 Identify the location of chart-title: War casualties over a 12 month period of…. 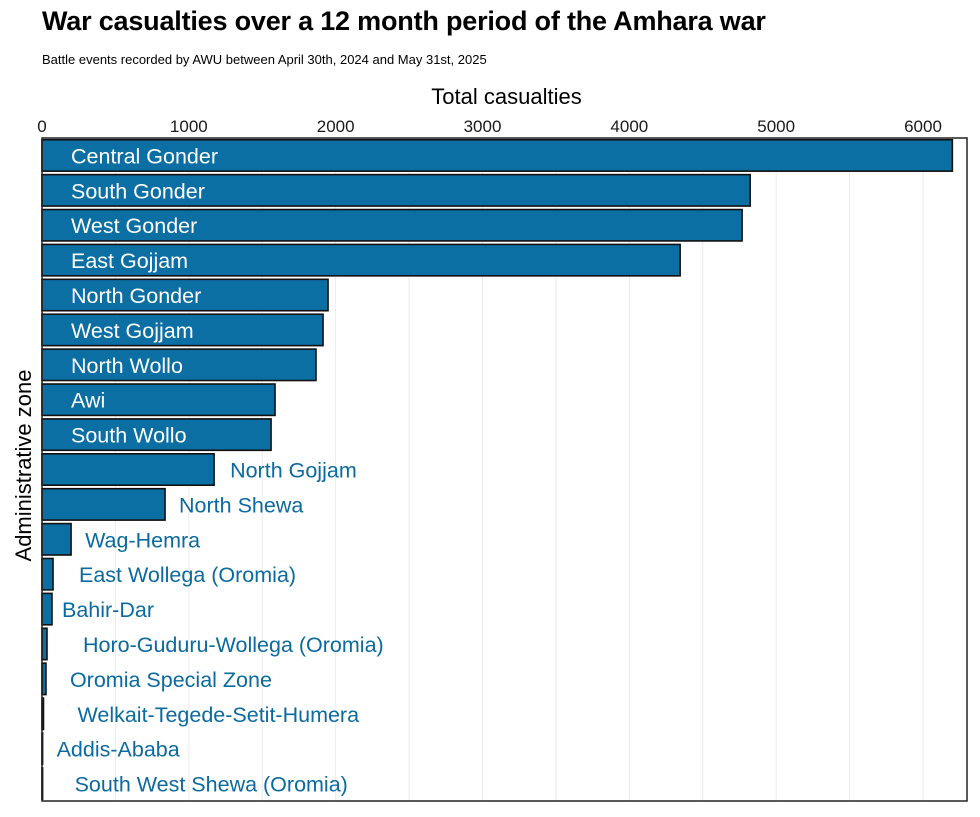
(404, 21).